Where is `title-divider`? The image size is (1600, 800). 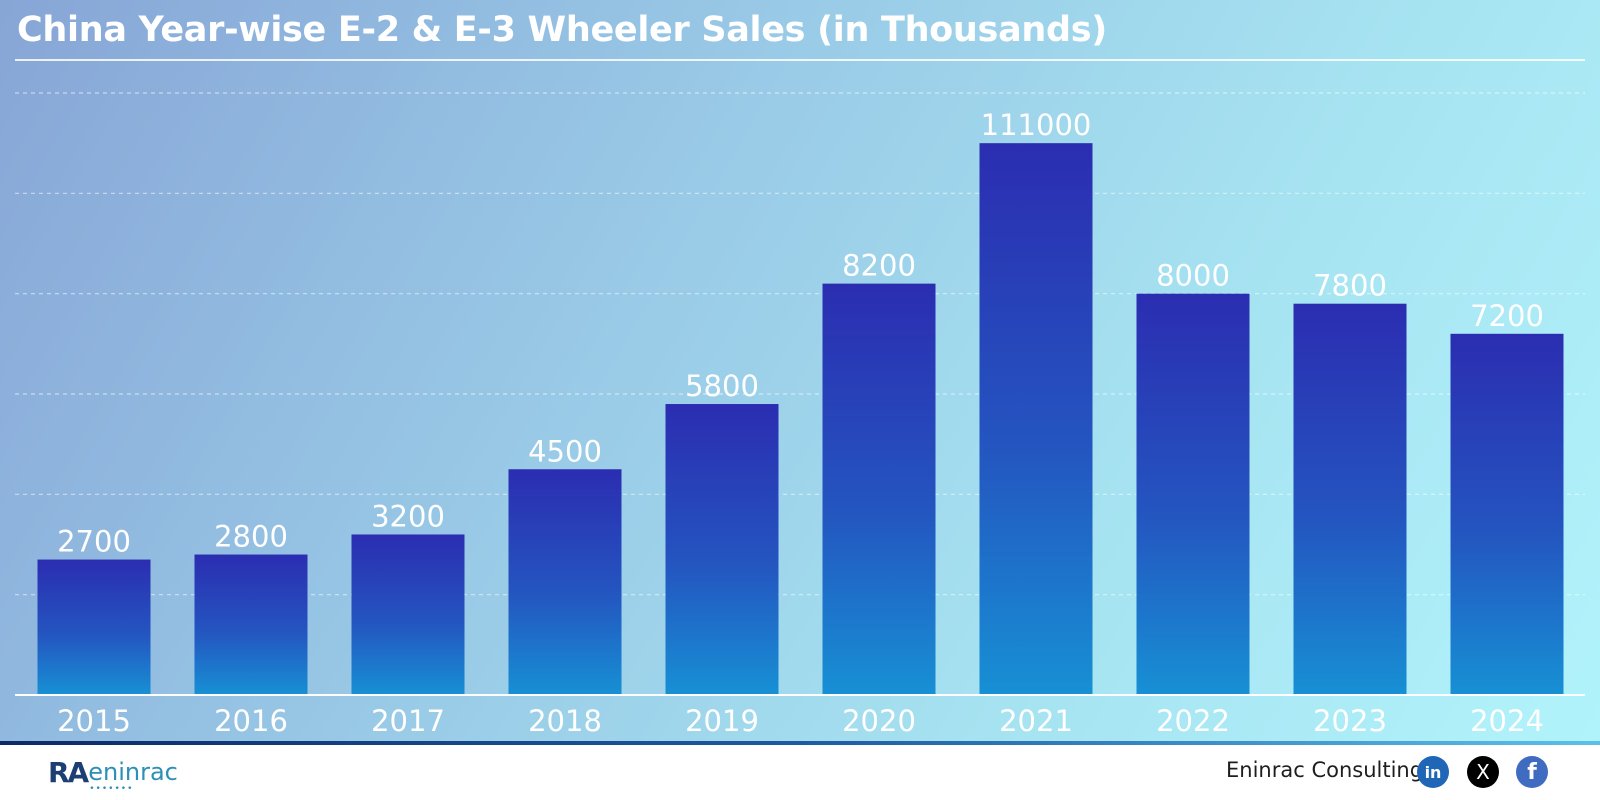
title-divider is located at coordinates (800, 60).